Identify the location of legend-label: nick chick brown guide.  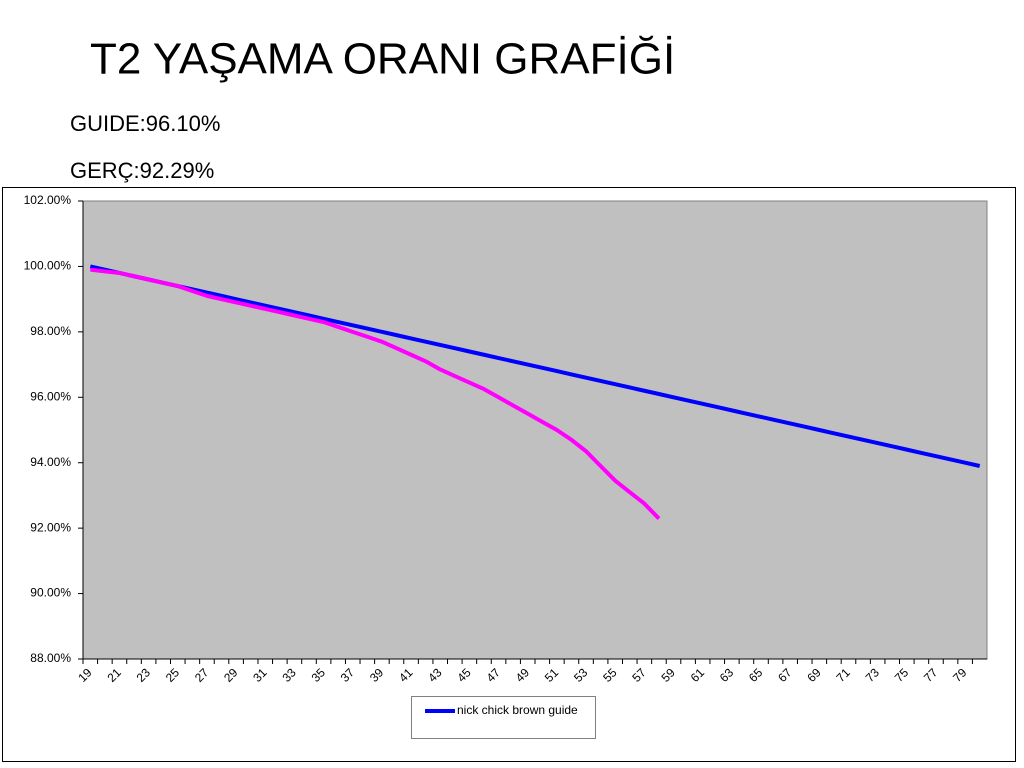
(517, 710).